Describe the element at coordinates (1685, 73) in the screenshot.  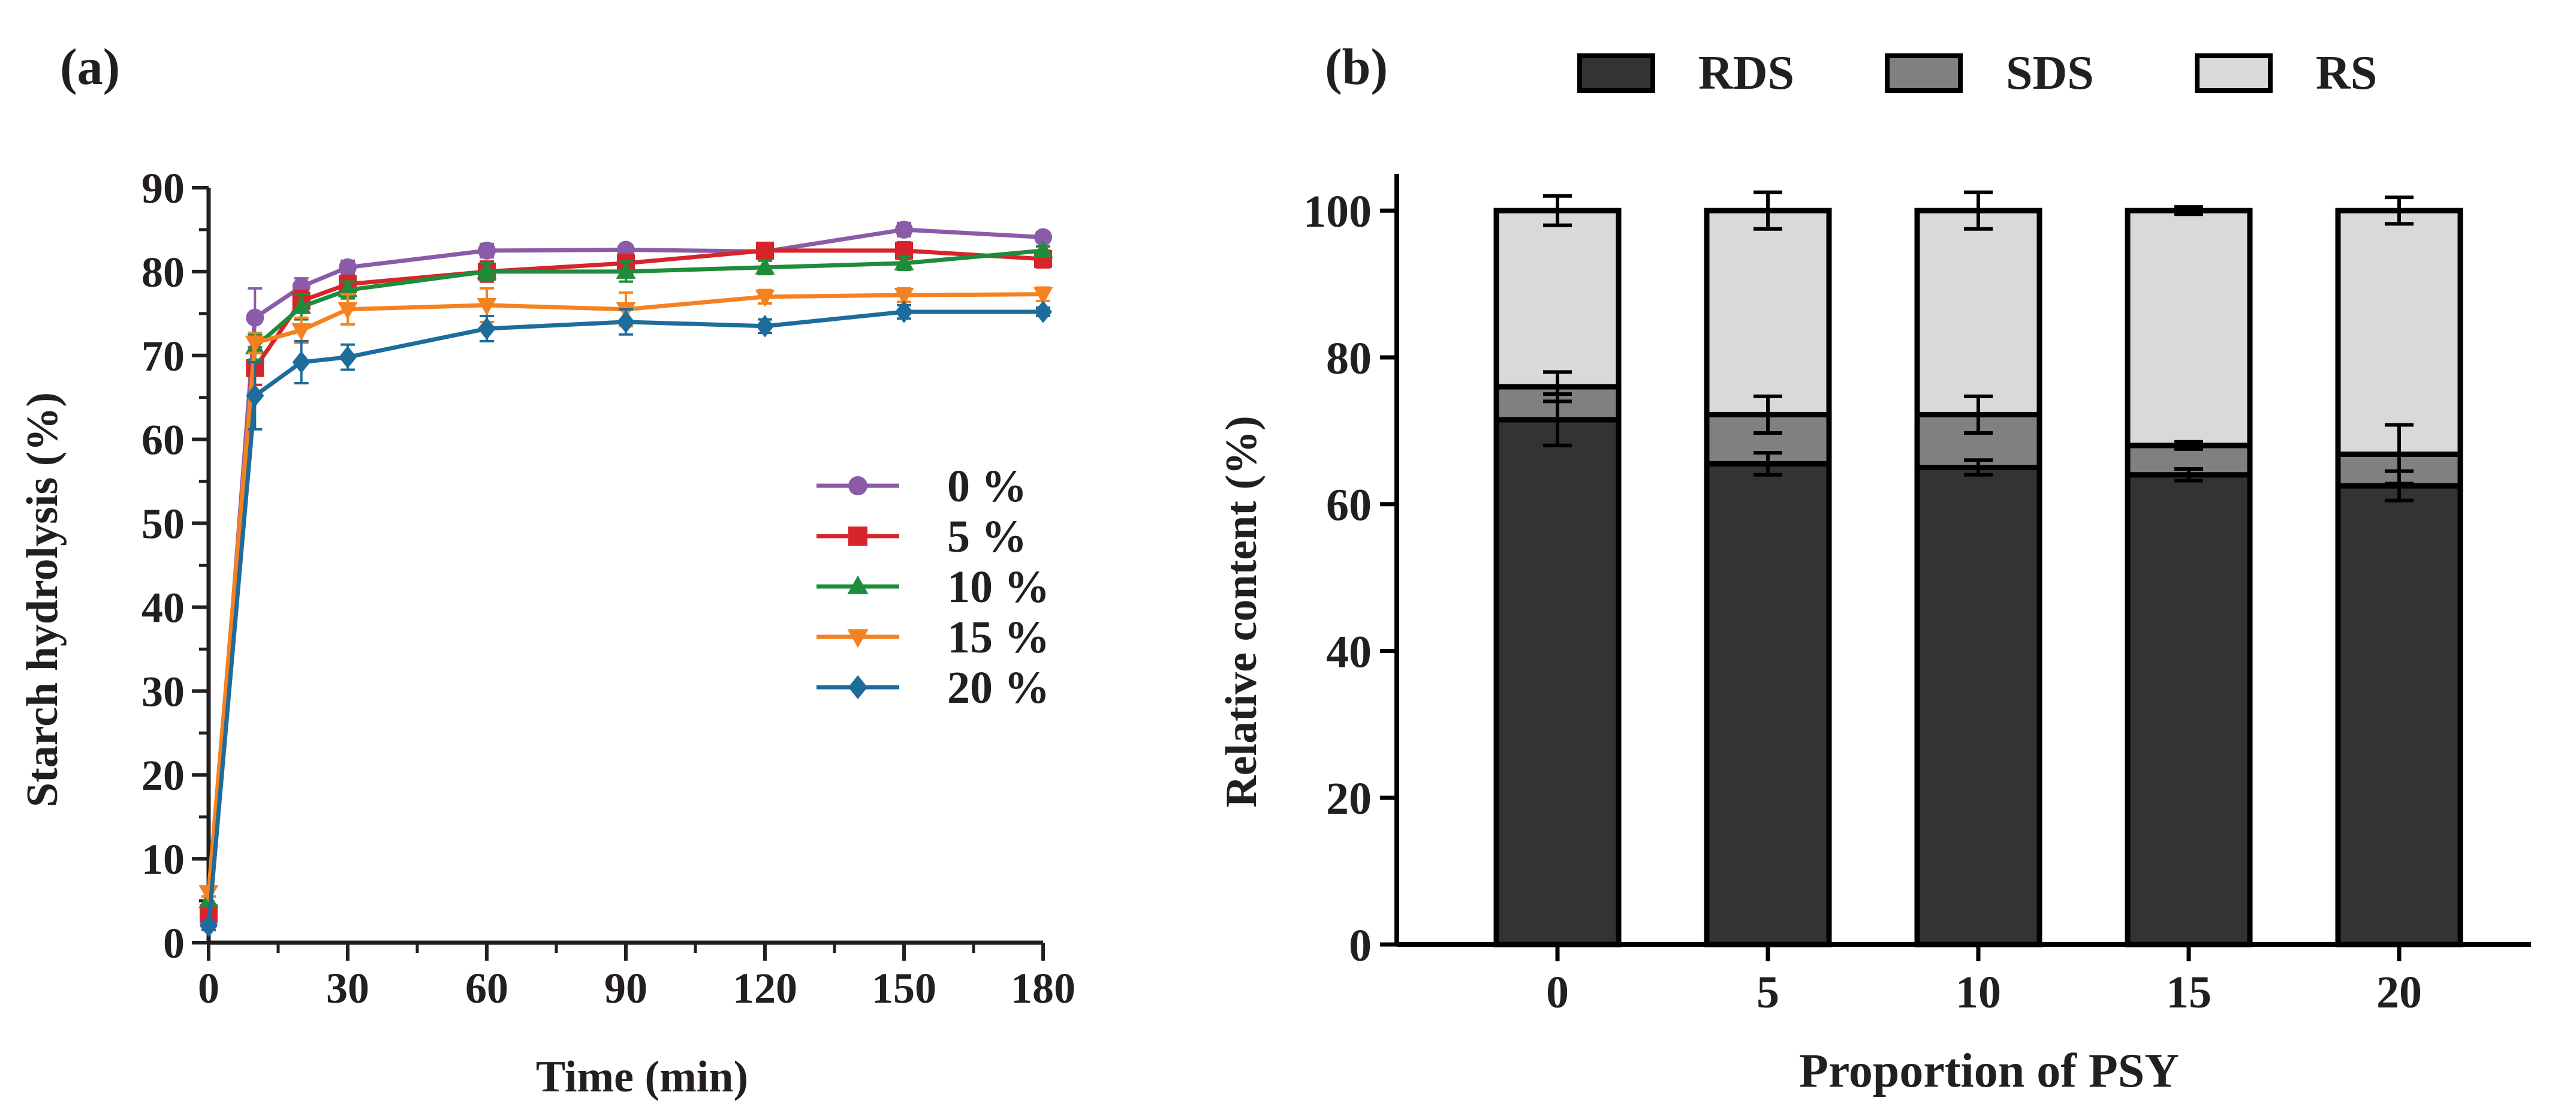
I see `legend-entry-rds: RDS` at that location.